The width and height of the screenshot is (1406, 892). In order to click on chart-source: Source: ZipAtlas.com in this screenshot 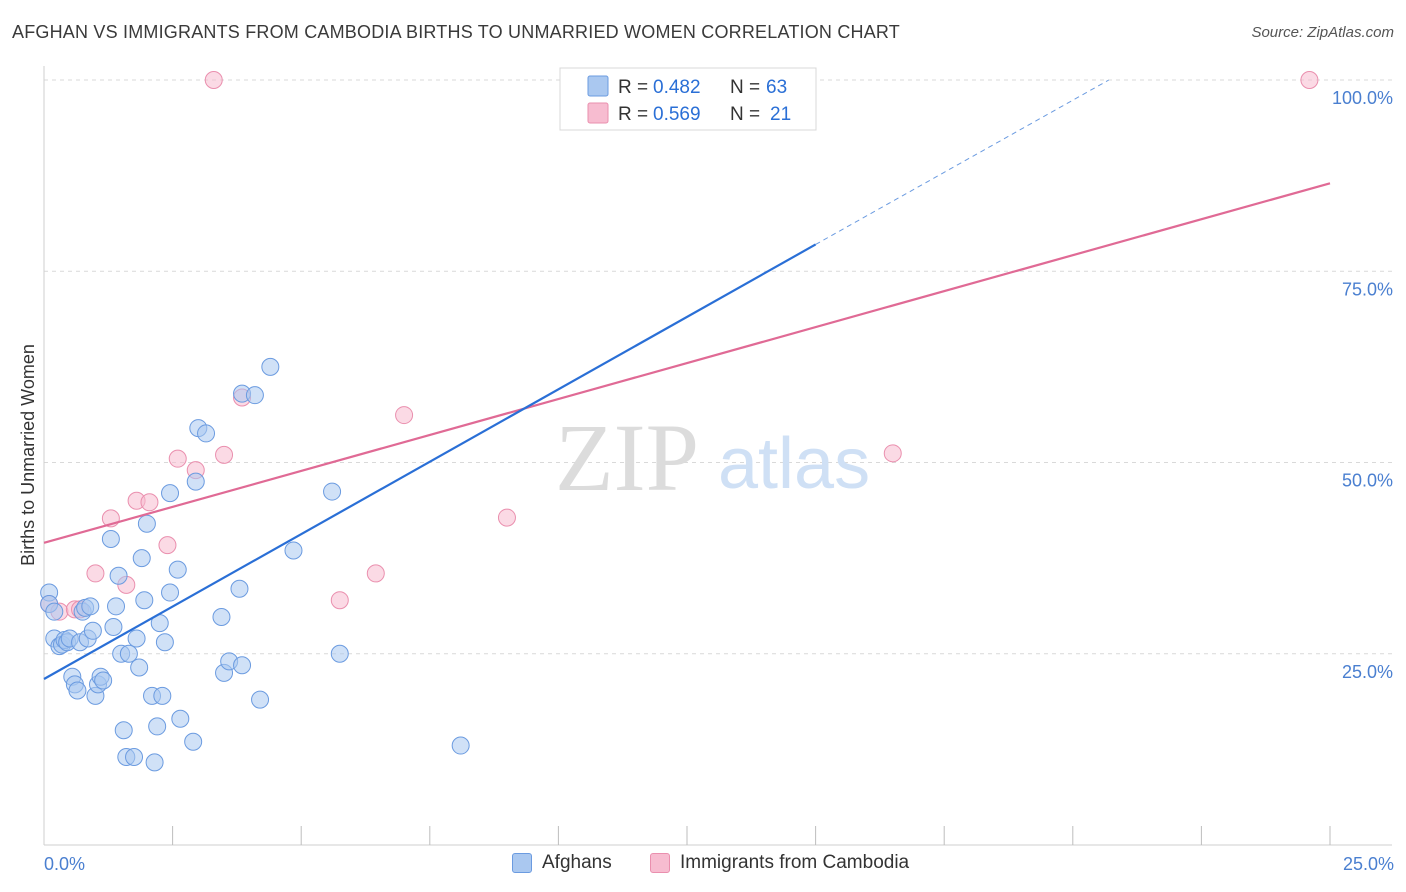, I will do `click(1322, 32)`.